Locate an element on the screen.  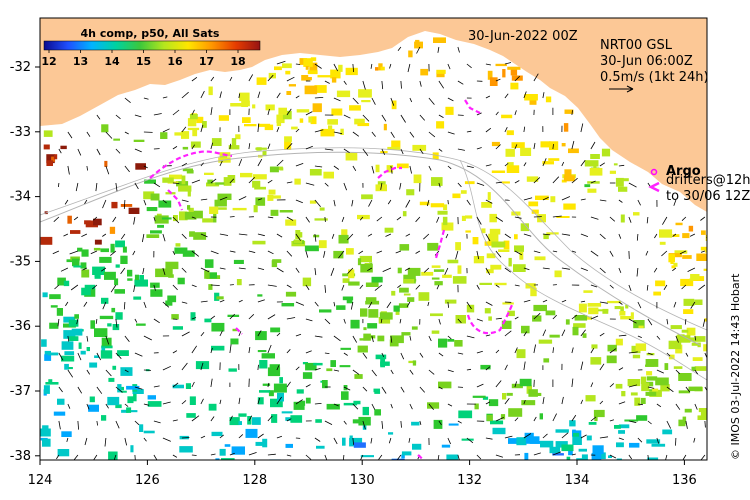
y-axis: -32 -33 -34 -35 -36 -37 -38 is located at coordinates (25, 262).